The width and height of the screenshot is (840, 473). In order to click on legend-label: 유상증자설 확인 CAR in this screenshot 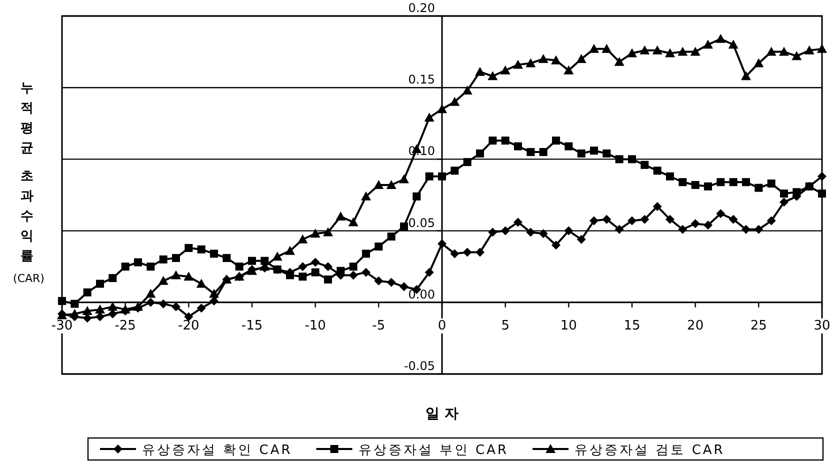, I will do `click(217, 450)`.